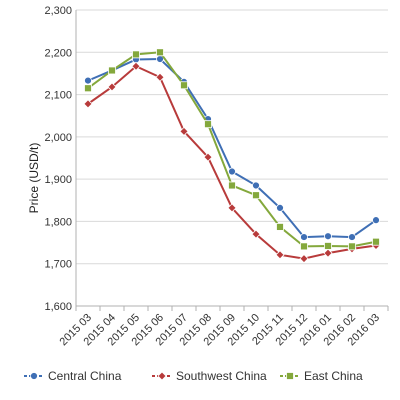 This screenshot has height=400, width=400. What do you see at coordinates (58, 307) in the screenshot?
I see `y-tick-label: 1,600` at bounding box center [58, 307].